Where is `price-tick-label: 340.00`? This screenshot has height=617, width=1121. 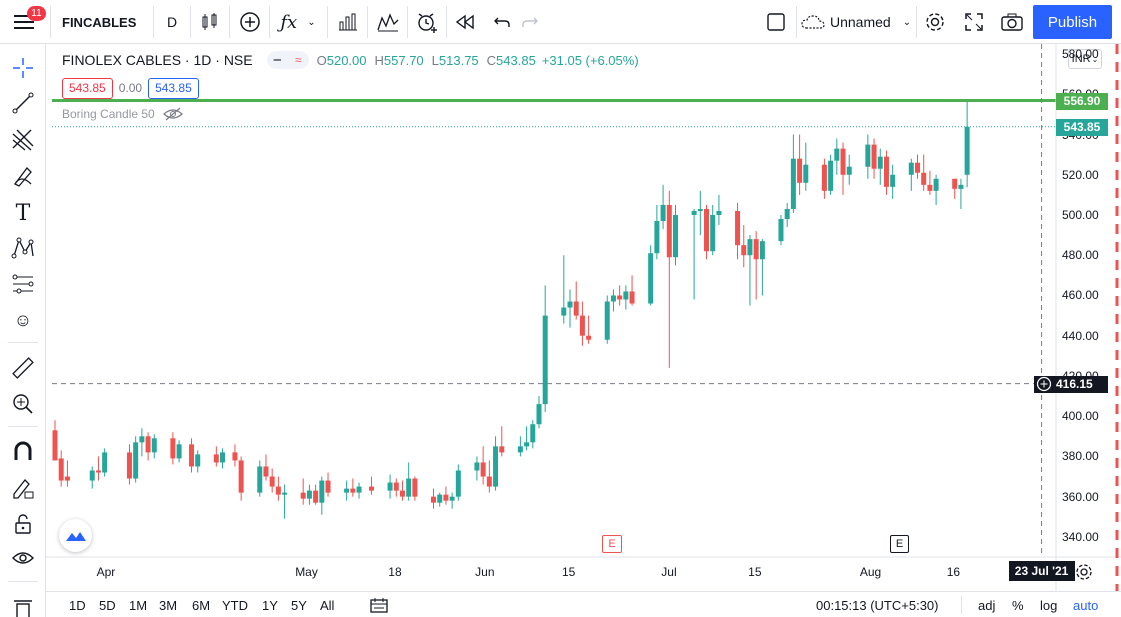
price-tick-label: 340.00 is located at coordinates (1080, 536).